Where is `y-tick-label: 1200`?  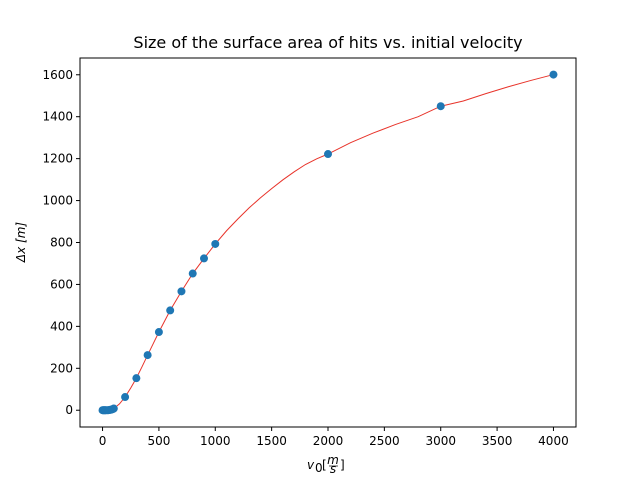 y-tick-label: 1200 is located at coordinates (57, 159).